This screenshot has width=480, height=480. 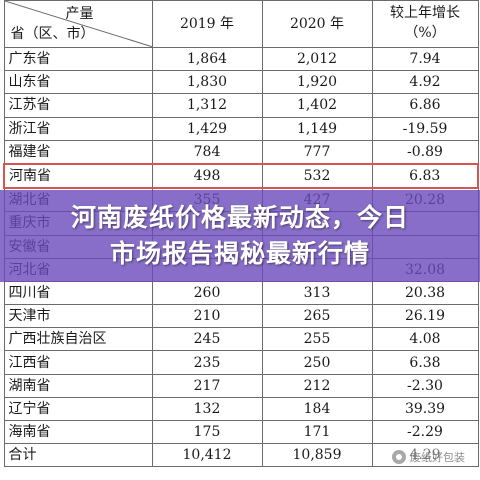 What do you see at coordinates (207, 82) in the screenshot?
I see `value-2019-cell: 1,830` at bounding box center [207, 82].